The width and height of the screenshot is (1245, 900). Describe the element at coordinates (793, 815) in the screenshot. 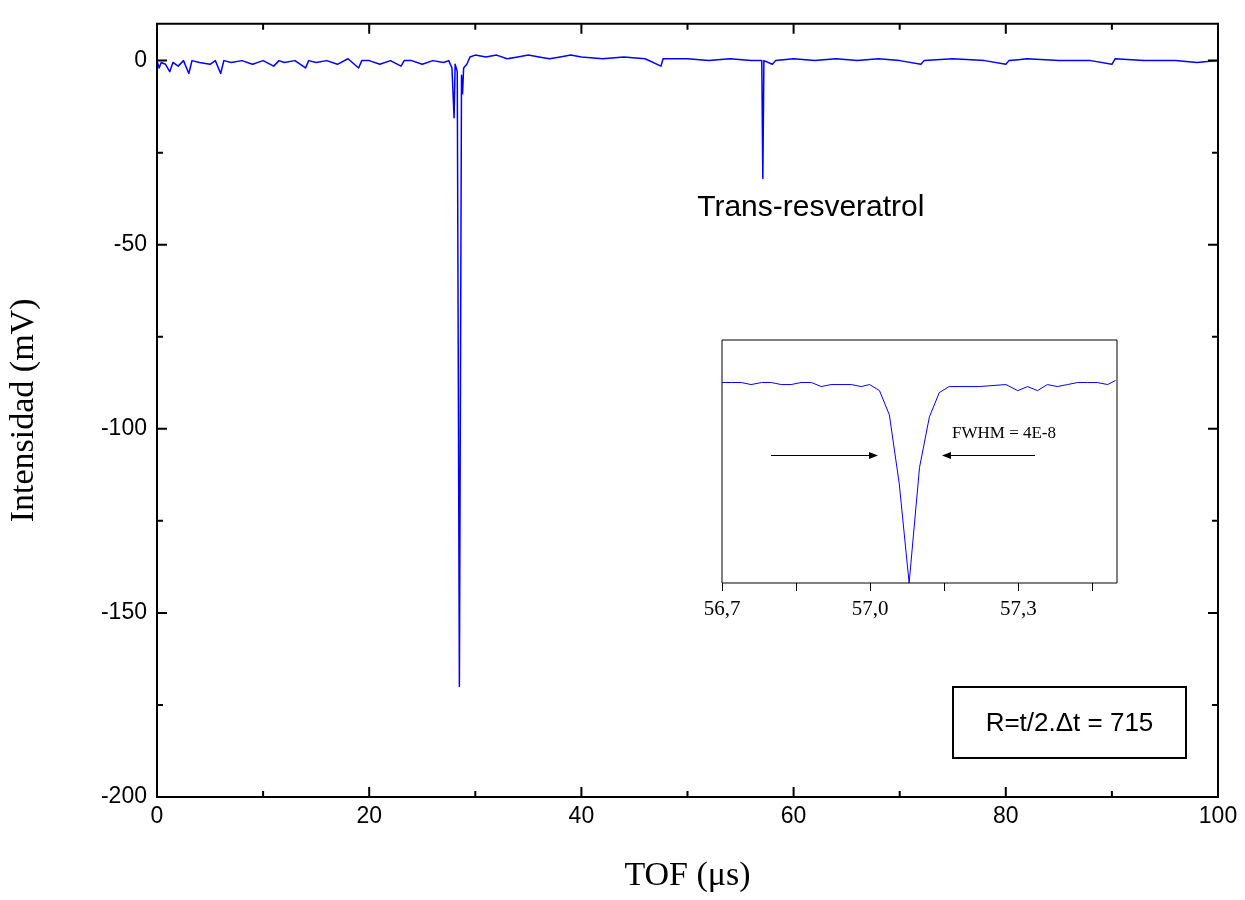

I see `x-tick-label: 60` at that location.